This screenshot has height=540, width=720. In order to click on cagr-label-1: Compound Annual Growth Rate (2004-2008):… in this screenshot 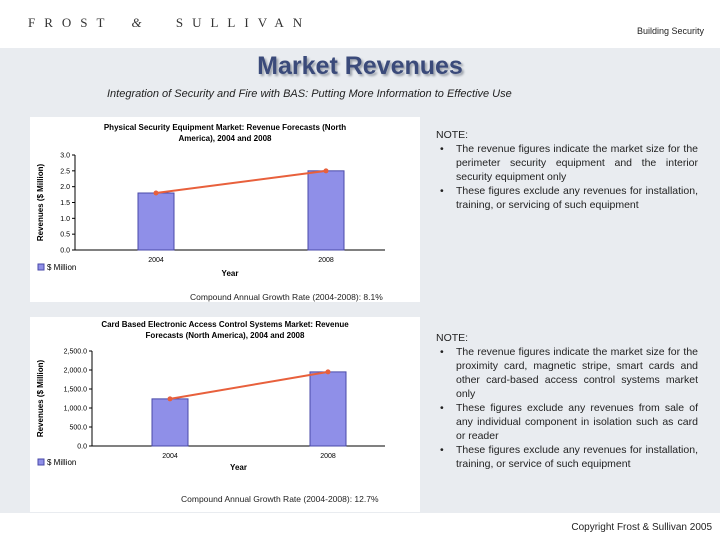, I will do `click(286, 297)`.